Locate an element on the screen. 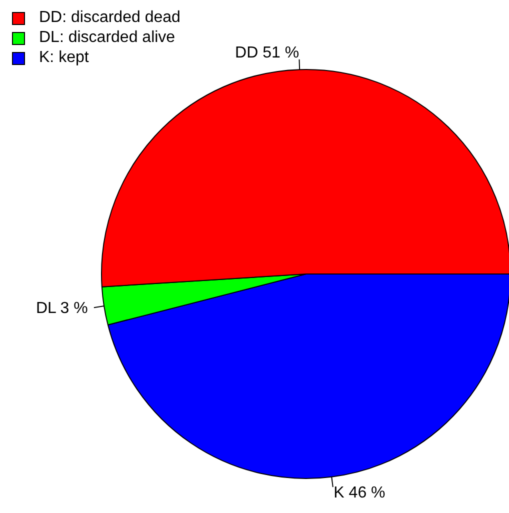  data-label: DL 3 % is located at coordinates (62, 308).